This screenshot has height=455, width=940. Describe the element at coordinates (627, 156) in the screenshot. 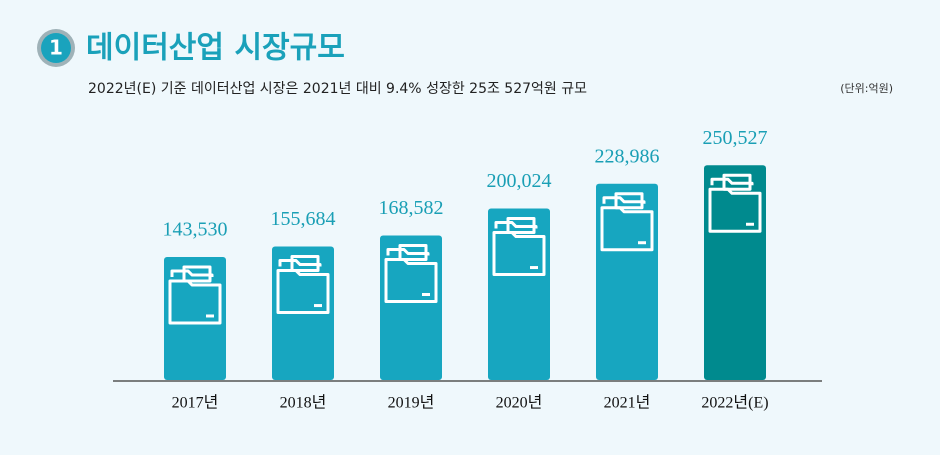

I see `value-label: 228,986` at that location.